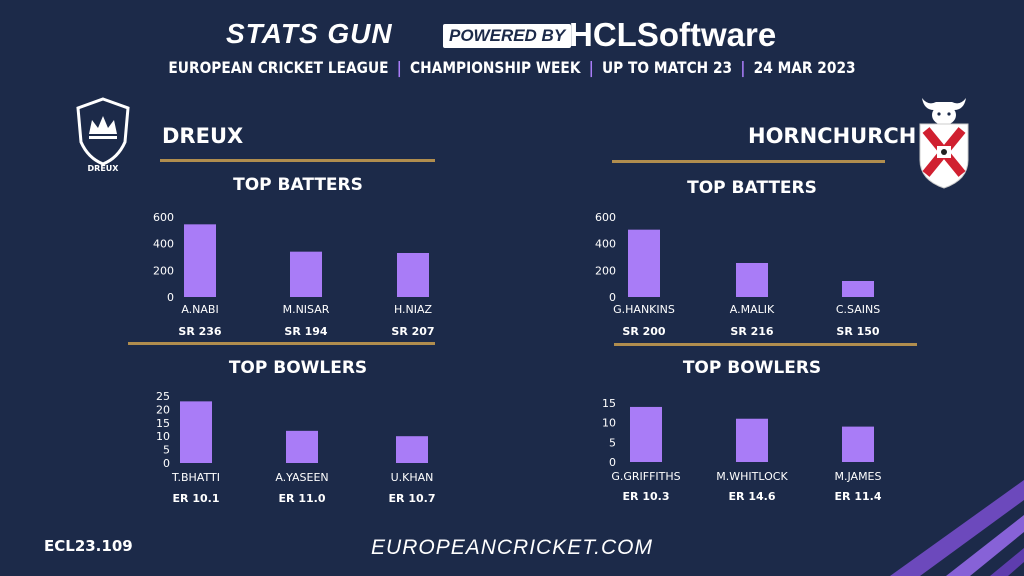 The width and height of the screenshot is (1024, 576). What do you see at coordinates (748, 161) in the screenshot?
I see `divider-right-top` at bounding box center [748, 161].